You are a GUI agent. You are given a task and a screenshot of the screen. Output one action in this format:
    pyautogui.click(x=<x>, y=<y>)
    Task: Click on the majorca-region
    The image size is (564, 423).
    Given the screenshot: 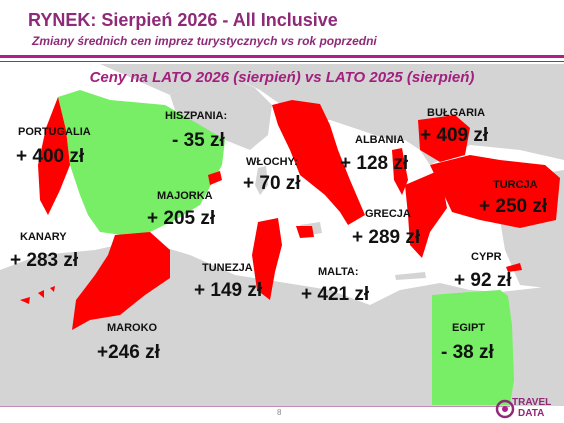 What is the action you would take?
    pyautogui.click(x=215, y=178)
    